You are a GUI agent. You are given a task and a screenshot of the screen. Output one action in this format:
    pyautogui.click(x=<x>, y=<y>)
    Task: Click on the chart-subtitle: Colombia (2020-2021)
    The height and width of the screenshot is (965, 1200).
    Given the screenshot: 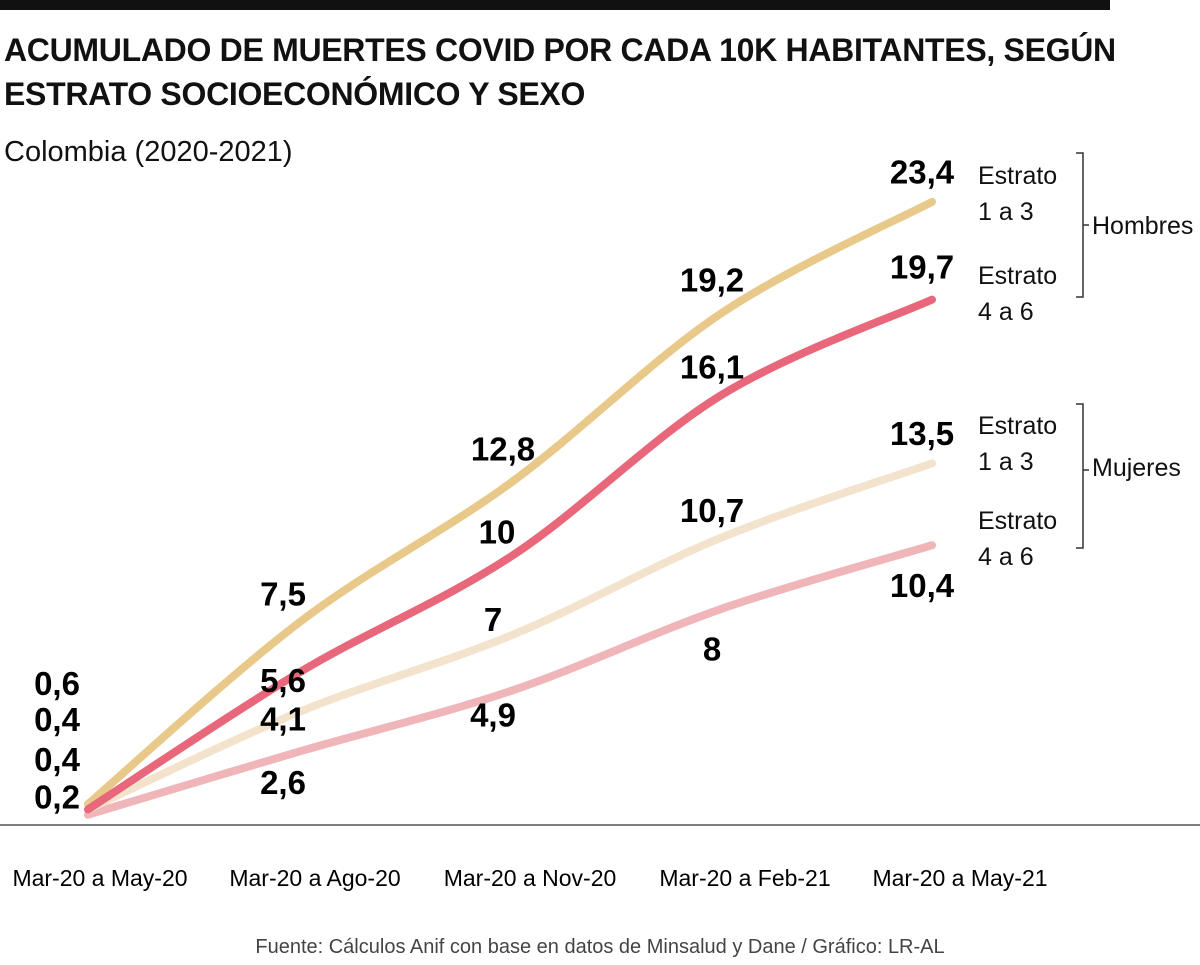 What is the action you would take?
    pyautogui.click(x=148, y=152)
    